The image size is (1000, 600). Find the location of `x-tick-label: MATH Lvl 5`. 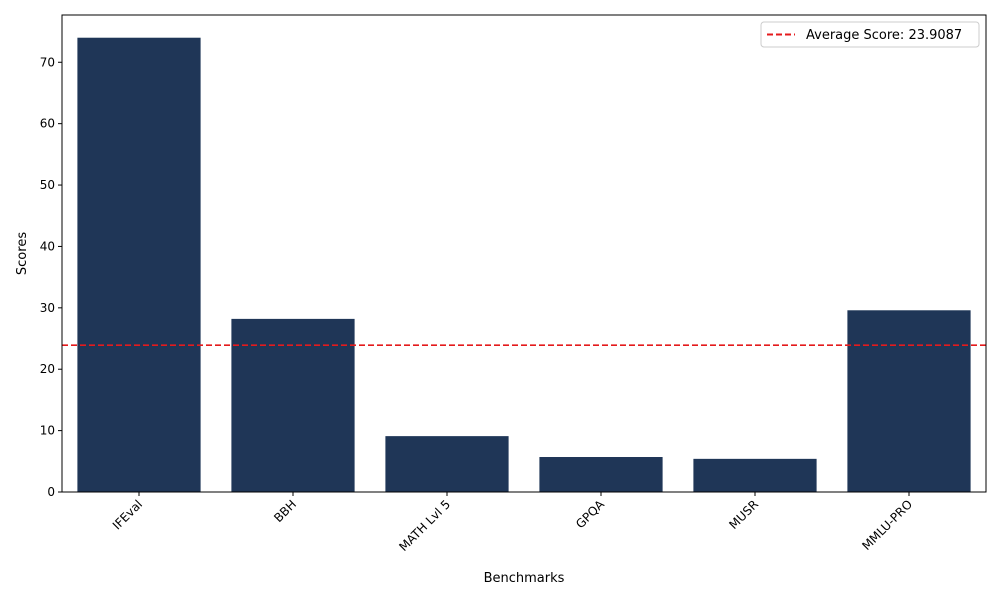

x-tick-label: MATH Lvl 5 is located at coordinates (424, 525).